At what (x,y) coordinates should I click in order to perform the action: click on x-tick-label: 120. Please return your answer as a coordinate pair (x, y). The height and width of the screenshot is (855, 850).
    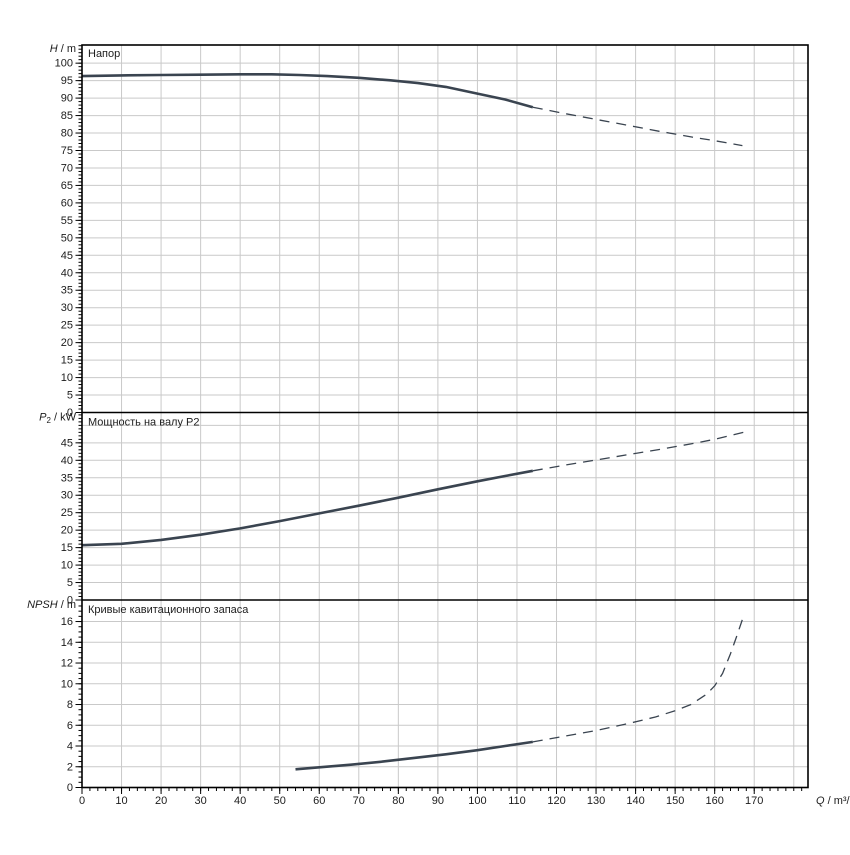
    Looking at the image, I should click on (556, 801).